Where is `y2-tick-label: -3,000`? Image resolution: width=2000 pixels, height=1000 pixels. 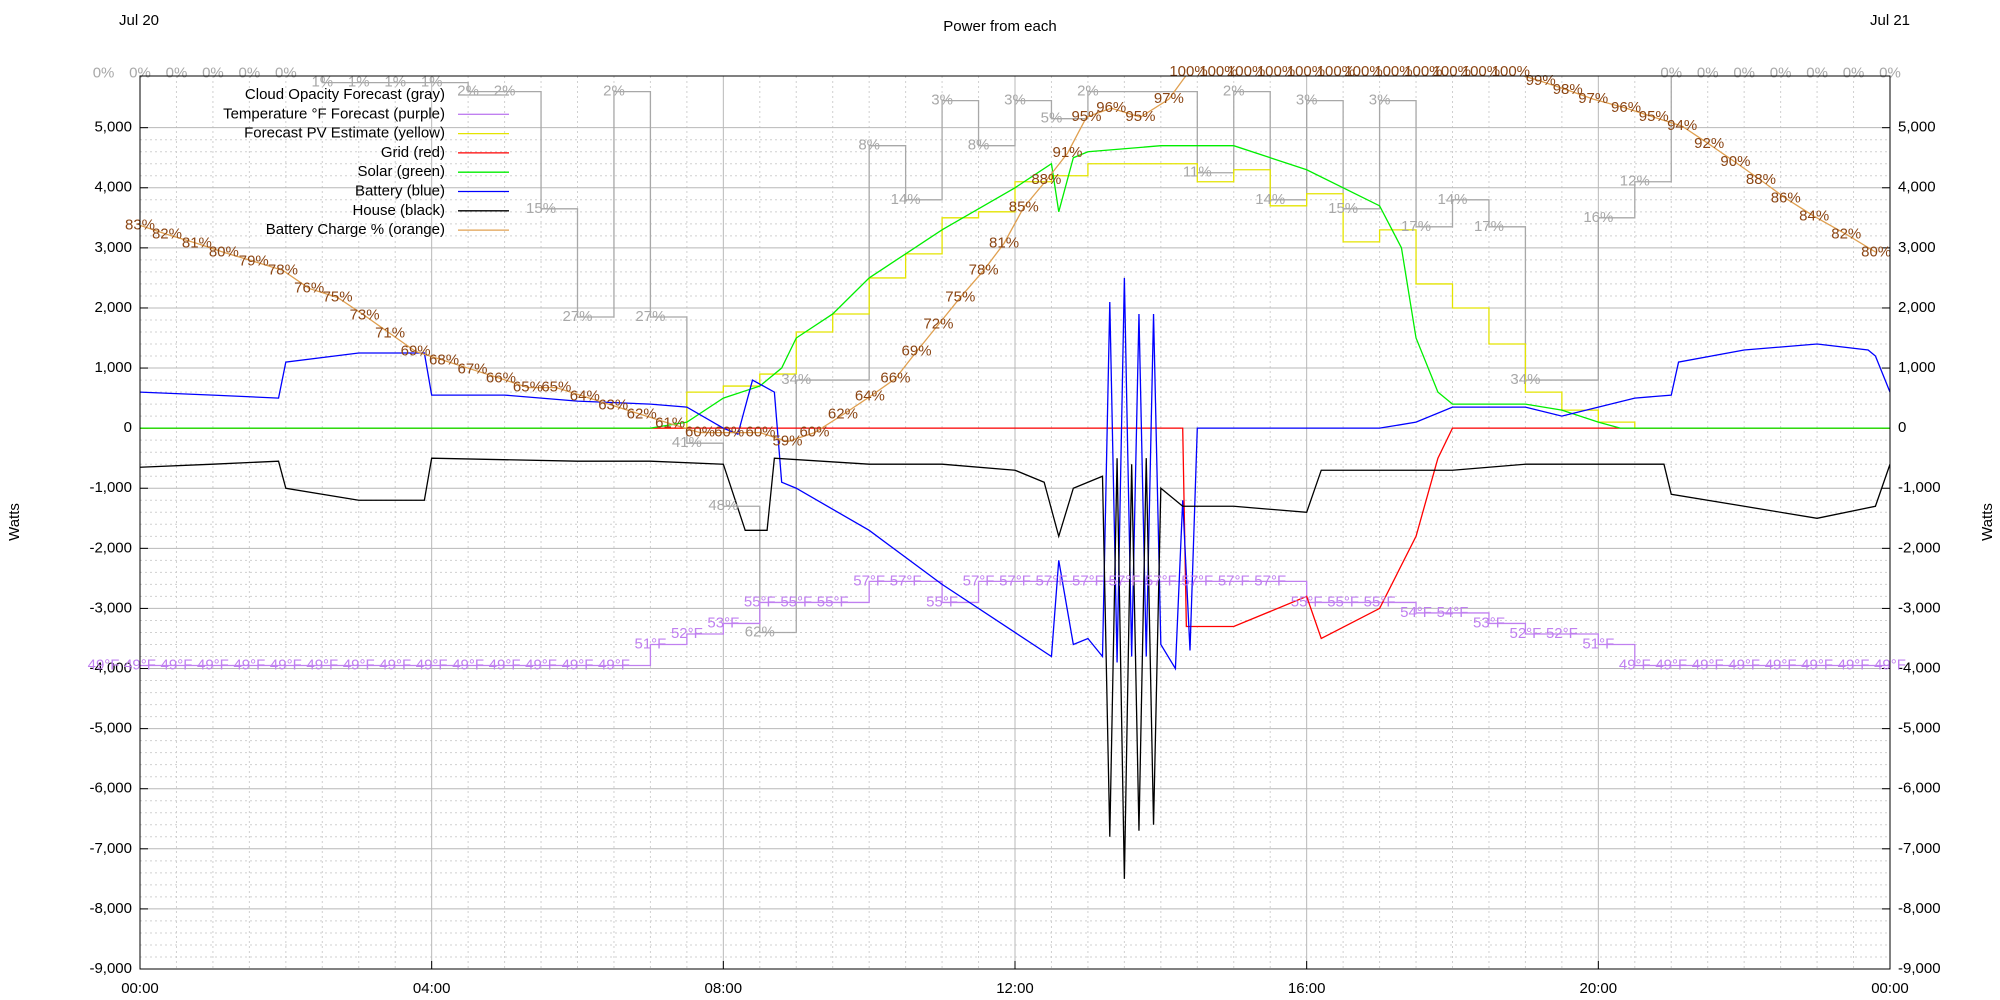
y2-tick-label: -3,000 is located at coordinates (1919, 607).